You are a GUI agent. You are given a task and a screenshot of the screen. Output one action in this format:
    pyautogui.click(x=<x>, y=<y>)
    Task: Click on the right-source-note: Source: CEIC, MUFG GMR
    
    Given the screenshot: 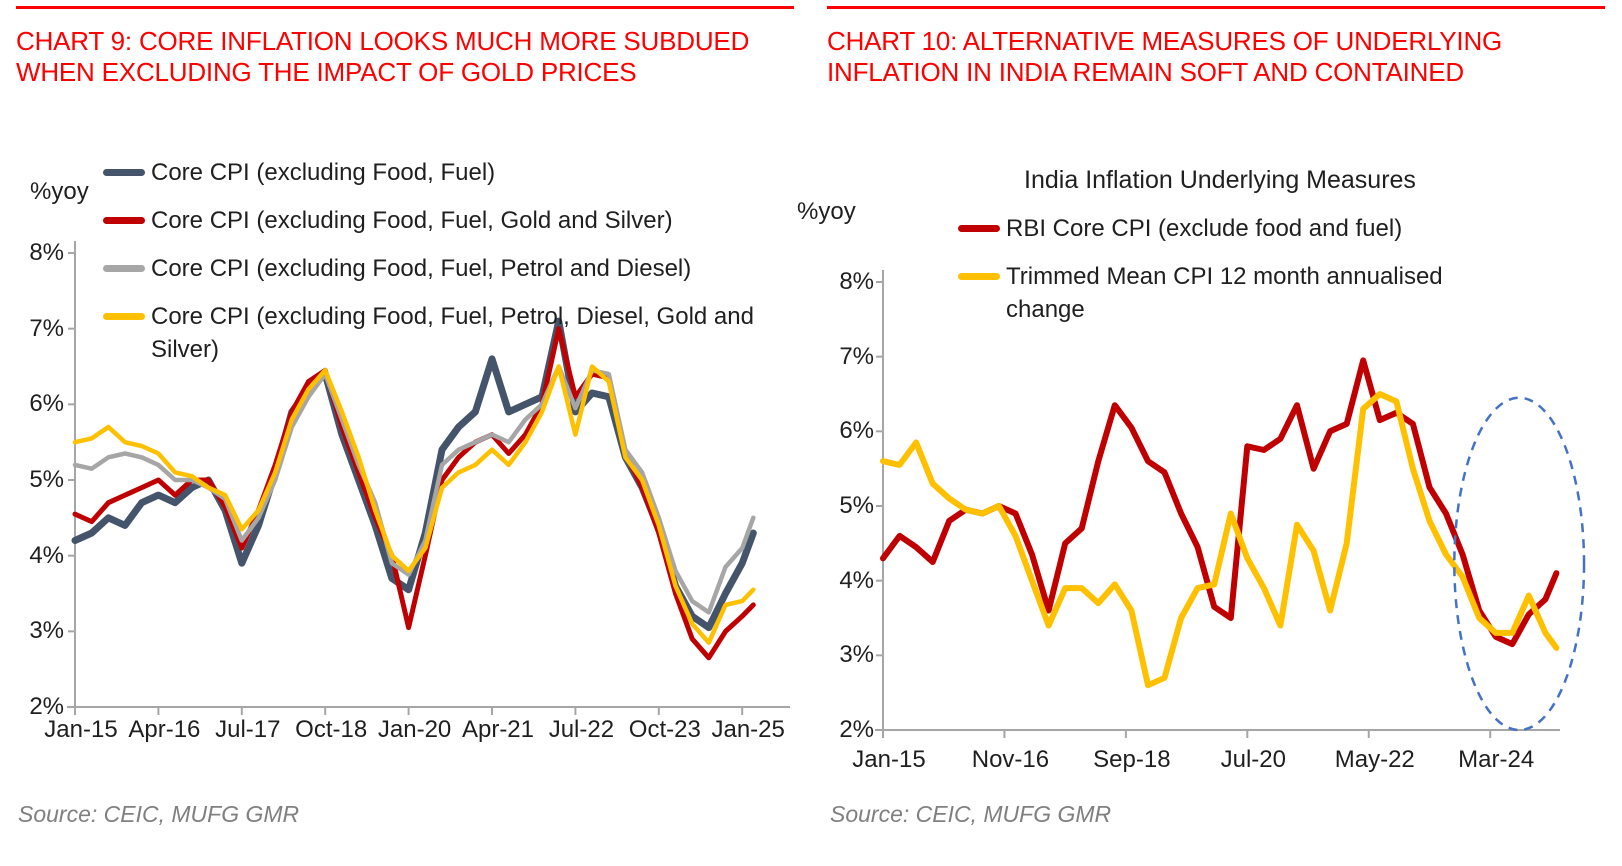 What is the action you would take?
    pyautogui.click(x=971, y=814)
    